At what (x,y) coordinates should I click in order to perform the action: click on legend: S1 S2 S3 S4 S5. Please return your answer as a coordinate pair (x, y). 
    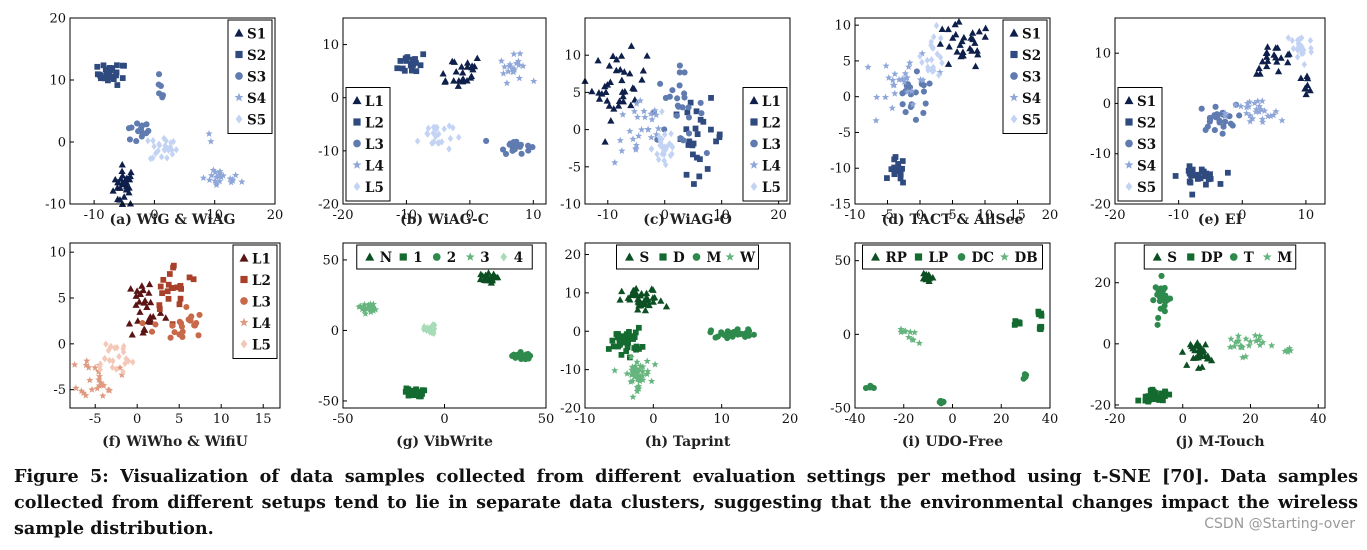
    Looking at the image, I should click on (250, 76).